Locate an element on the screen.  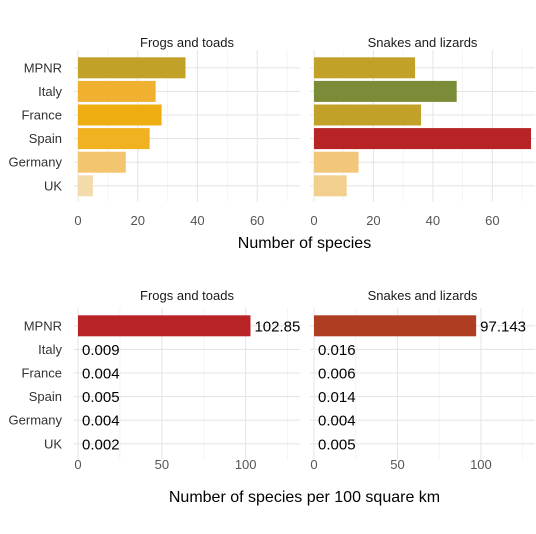
data-label-spain: 0.014 is located at coordinates (337, 397).